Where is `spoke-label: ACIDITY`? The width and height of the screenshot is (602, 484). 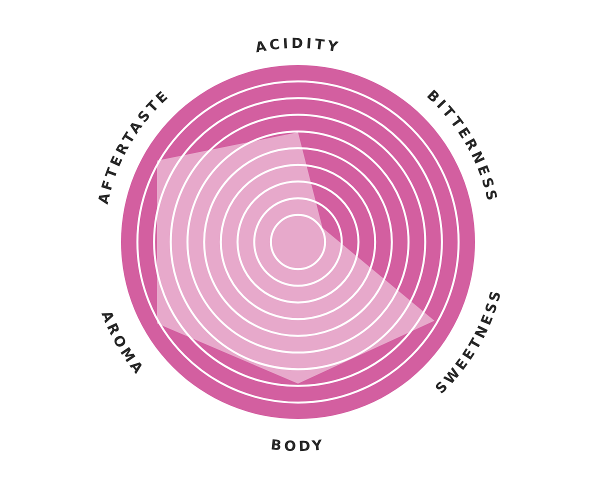 spoke-label: ACIDITY is located at coordinates (298, 46).